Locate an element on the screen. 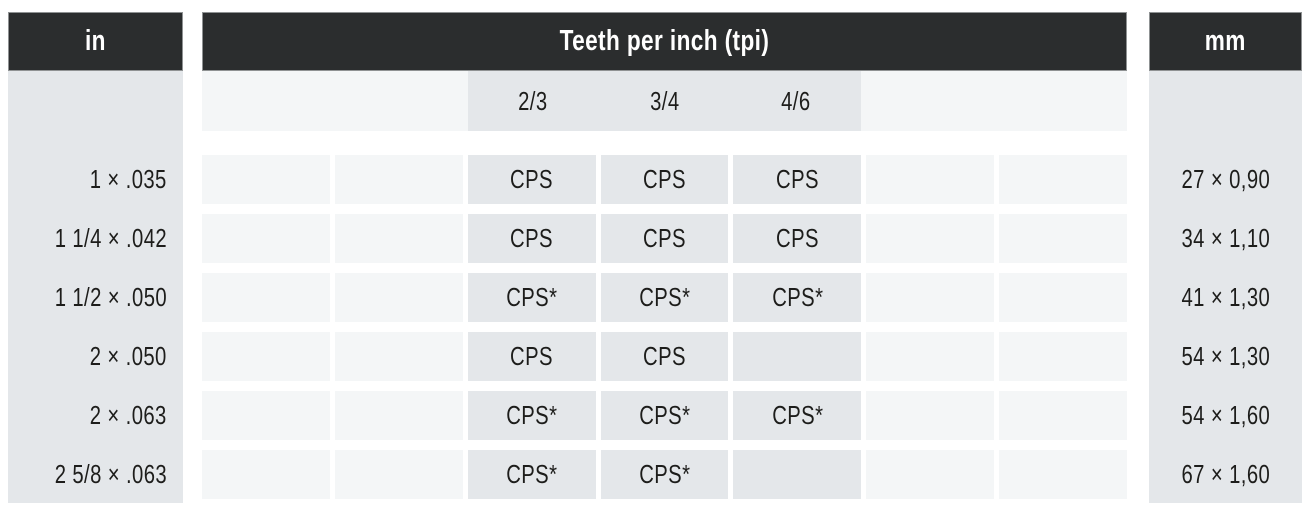 The width and height of the screenshot is (1310, 514). in-size-value: 2 × .050 is located at coordinates (128, 356).